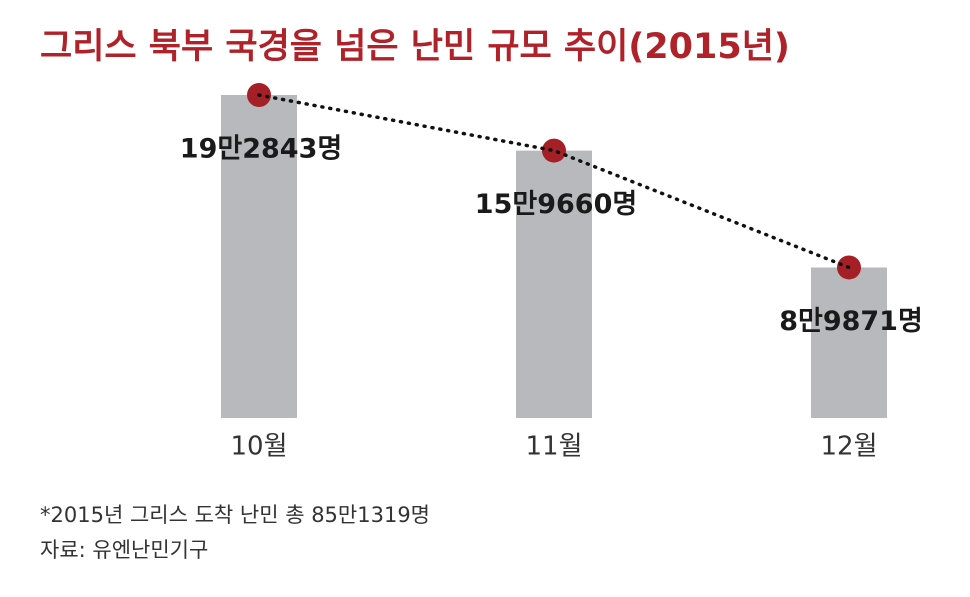 The image size is (970, 597). I want to click on marker, so click(554, 150).